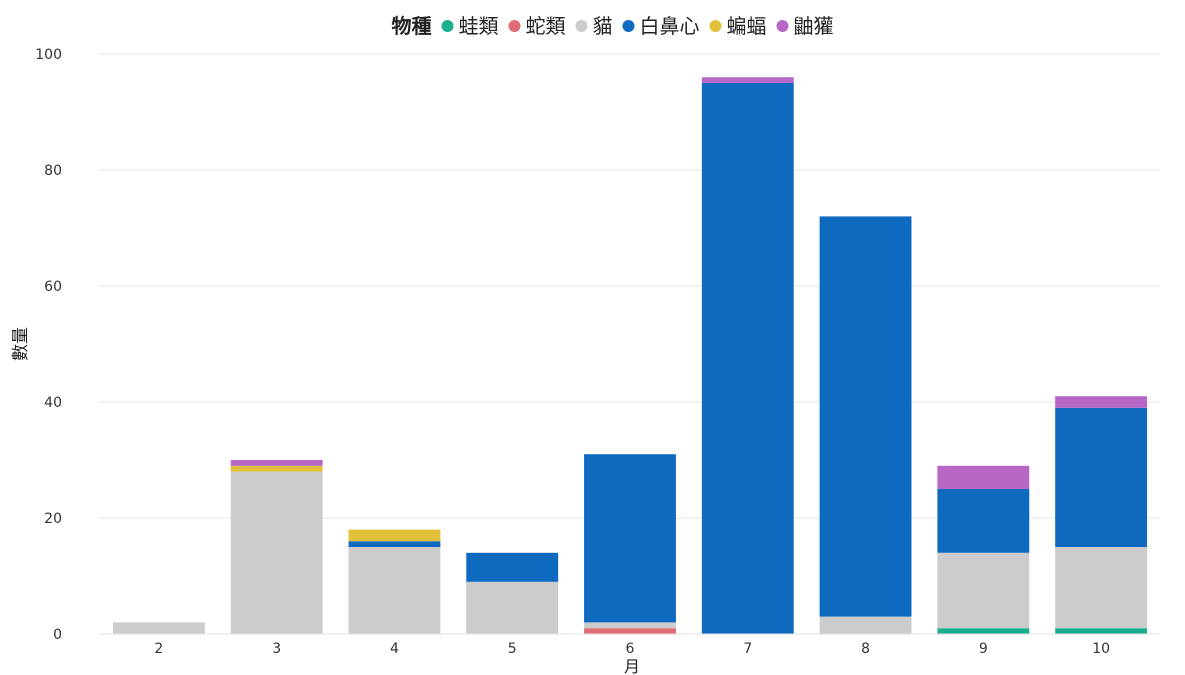 Image resolution: width=1185 pixels, height=675 pixels. Describe the element at coordinates (1101, 649) in the screenshot. I see `x-tick-label: 10` at that location.